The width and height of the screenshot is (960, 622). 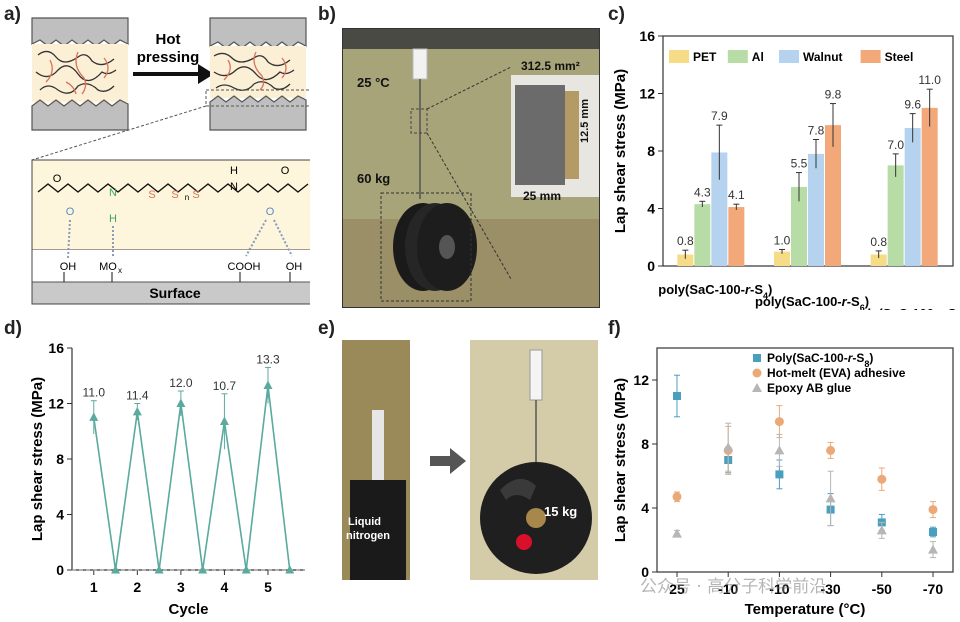 What do you see at coordinates (294, 267) in the screenshot?
I see `group-oh-2: OH` at bounding box center [294, 267].